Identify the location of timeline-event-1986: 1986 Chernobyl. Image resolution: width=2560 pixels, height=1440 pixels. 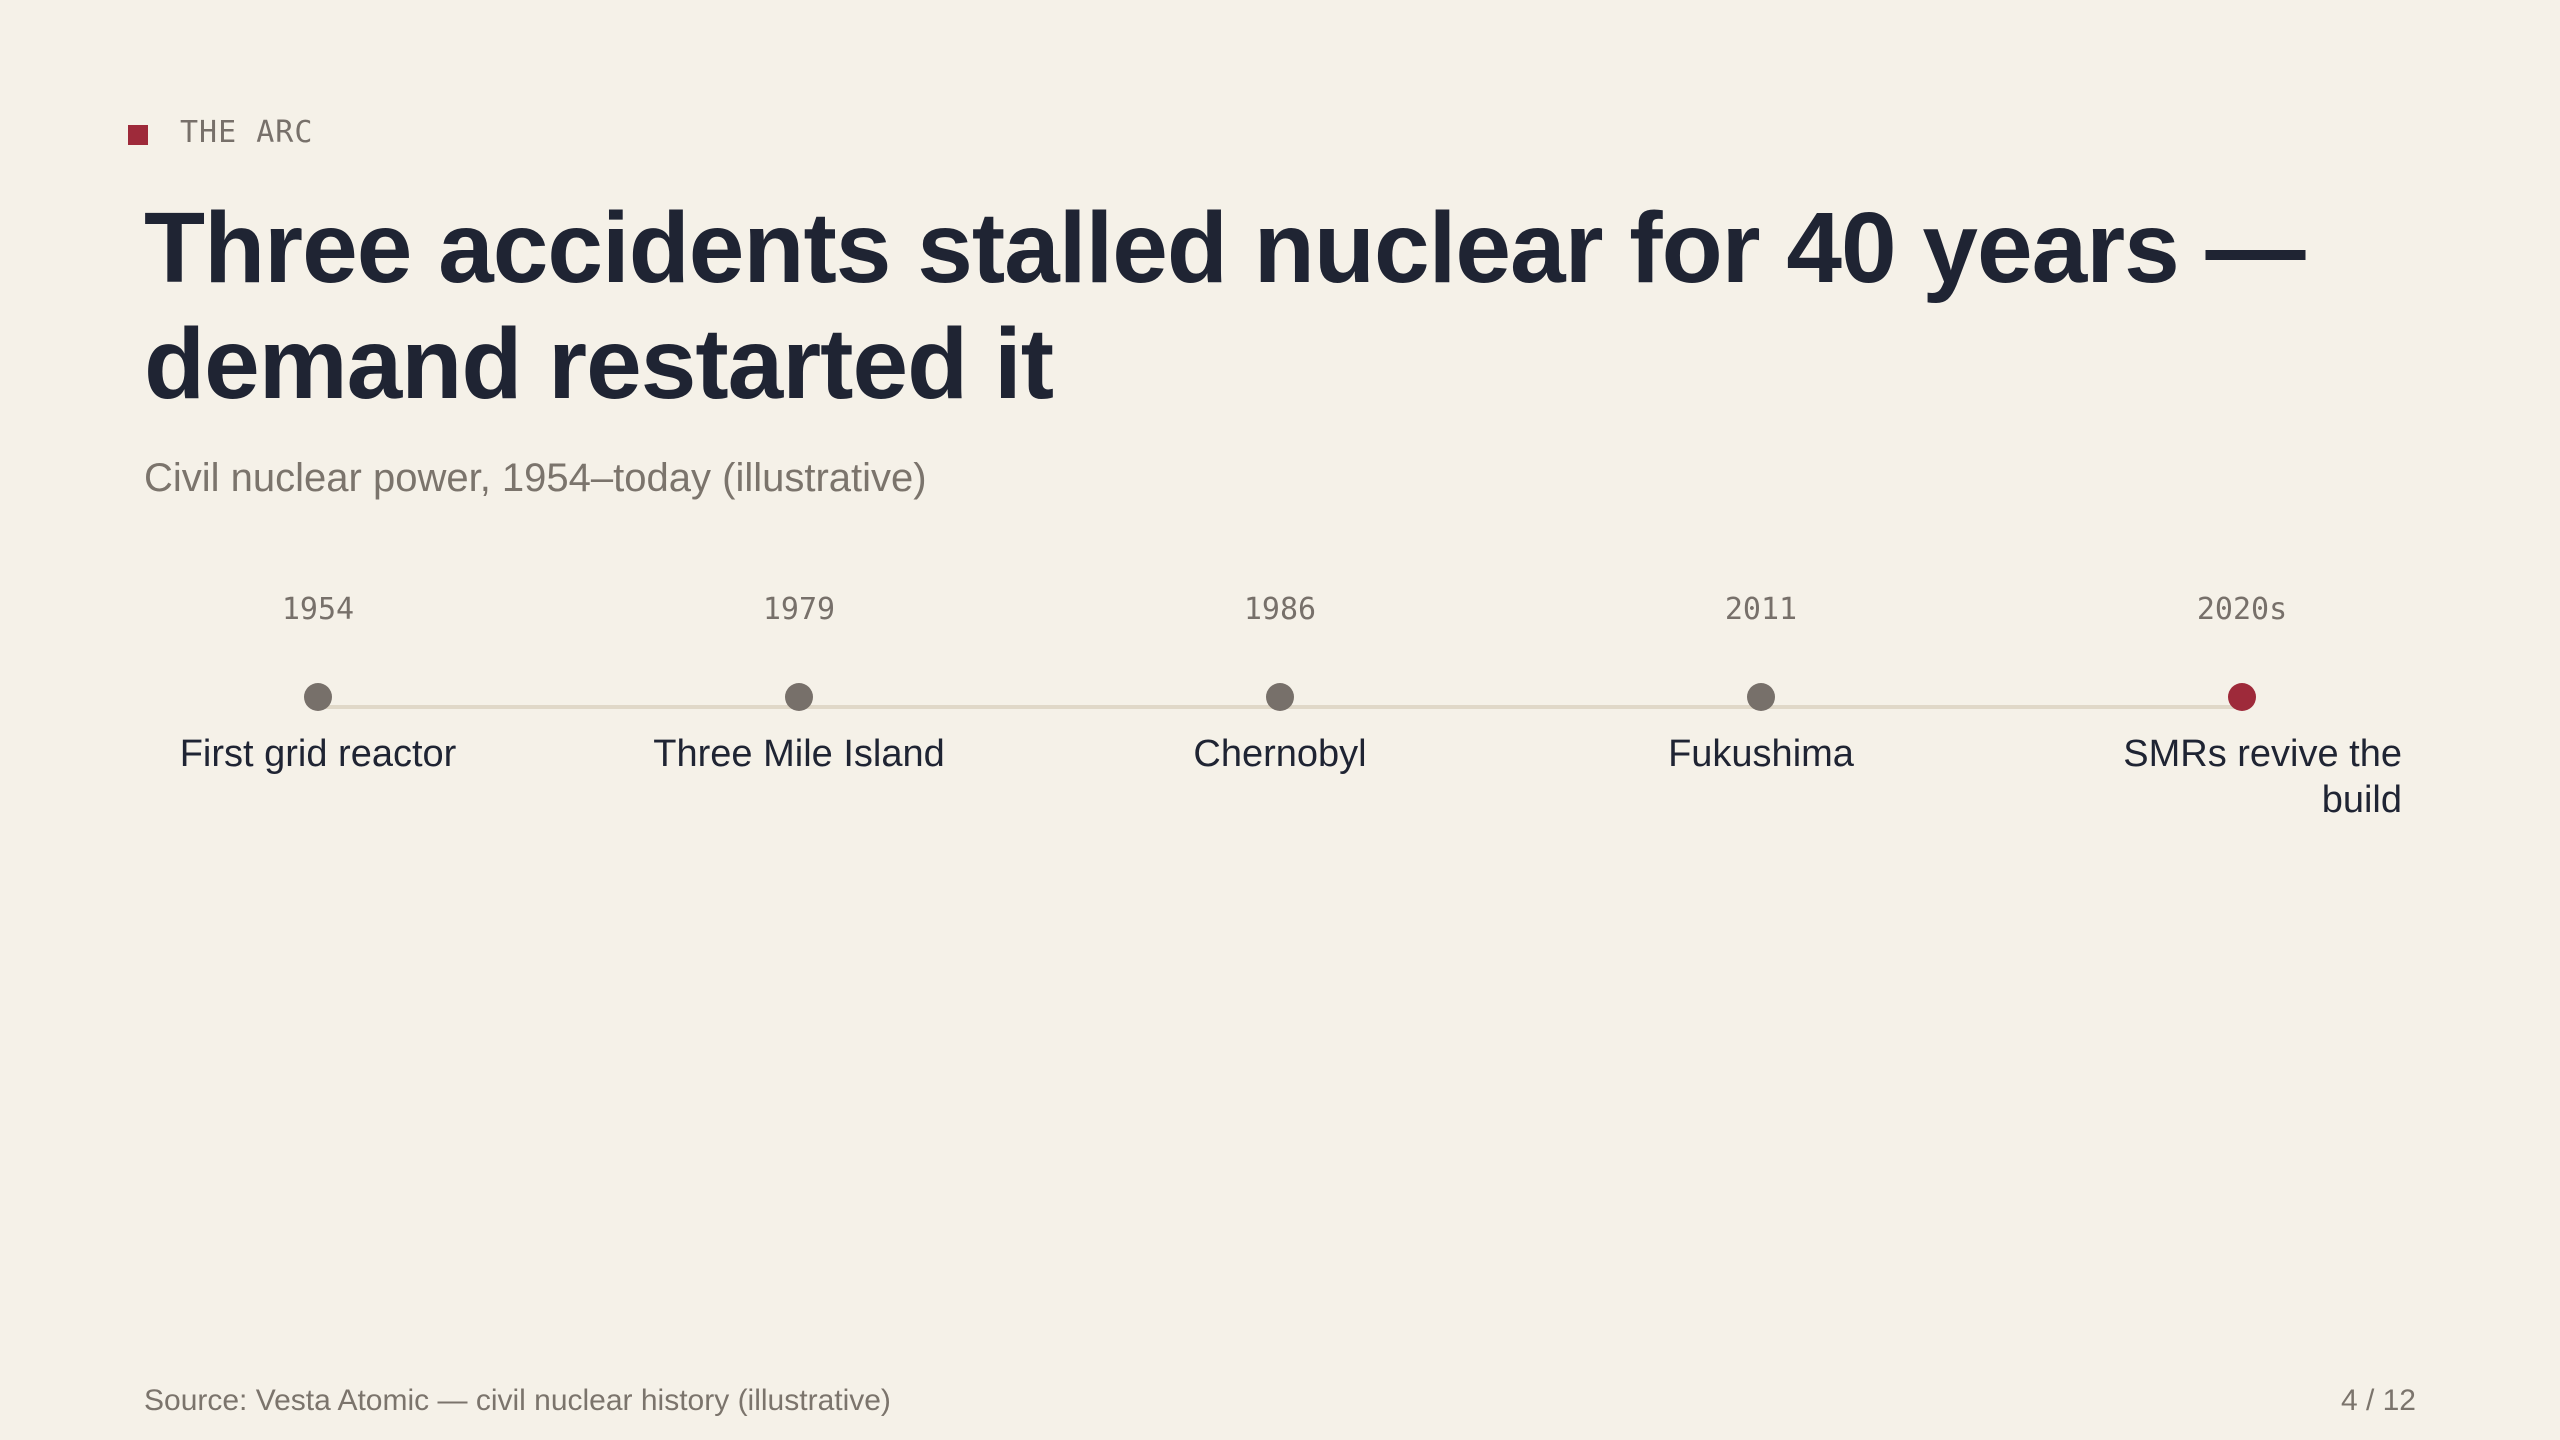
(1280, 683).